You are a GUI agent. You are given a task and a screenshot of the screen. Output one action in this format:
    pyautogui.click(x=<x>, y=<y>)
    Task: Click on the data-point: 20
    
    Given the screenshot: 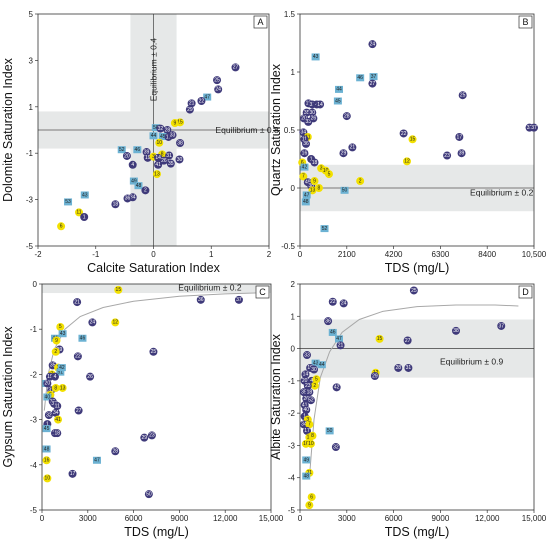 What is the action you would take?
    pyautogui.click(x=126, y=155)
    